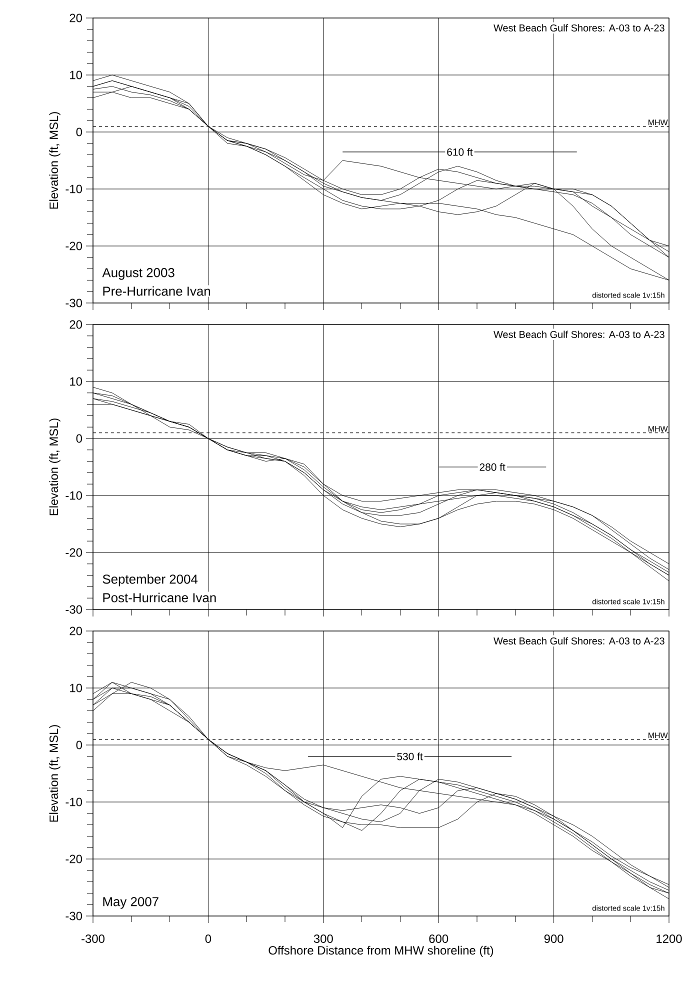 The height and width of the screenshot is (986, 691). Describe the element at coordinates (460, 152) in the screenshot. I see `annotation: 610 ft` at that location.